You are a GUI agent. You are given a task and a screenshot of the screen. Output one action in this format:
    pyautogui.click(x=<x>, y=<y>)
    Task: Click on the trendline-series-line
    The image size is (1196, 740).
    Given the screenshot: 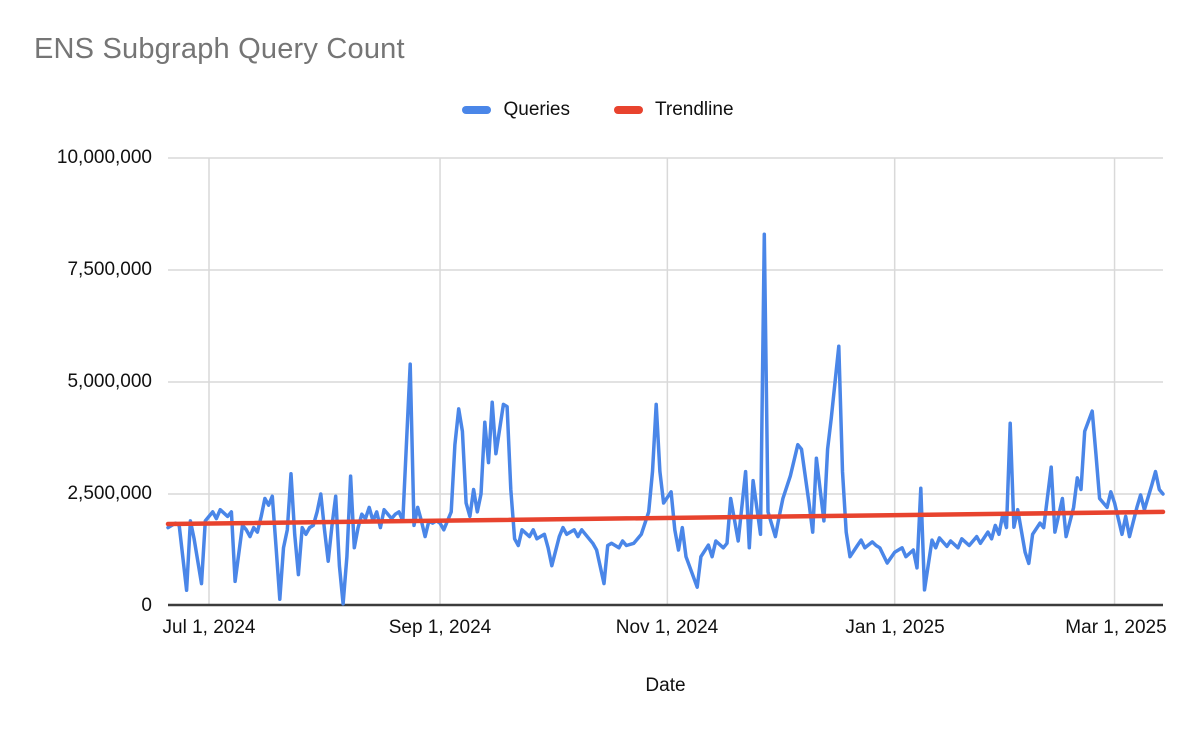 What is the action you would take?
    pyautogui.click(x=665, y=518)
    